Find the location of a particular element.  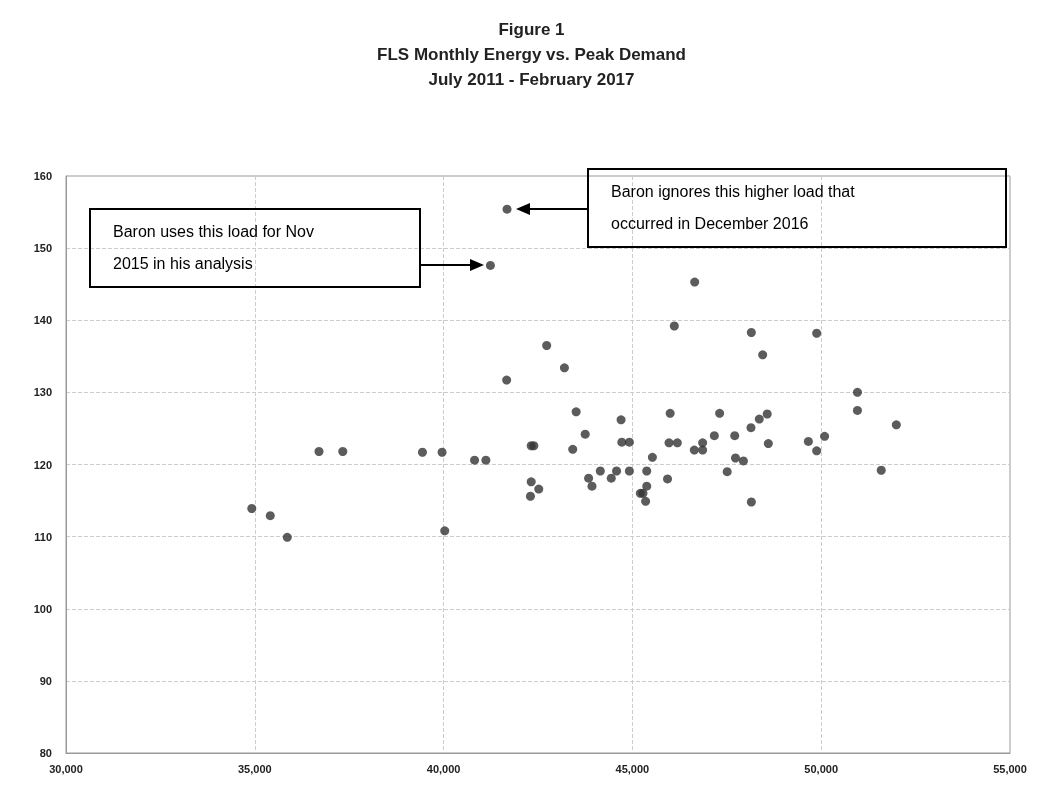

chart-title: Figure 1 is located at coordinates (531, 29).